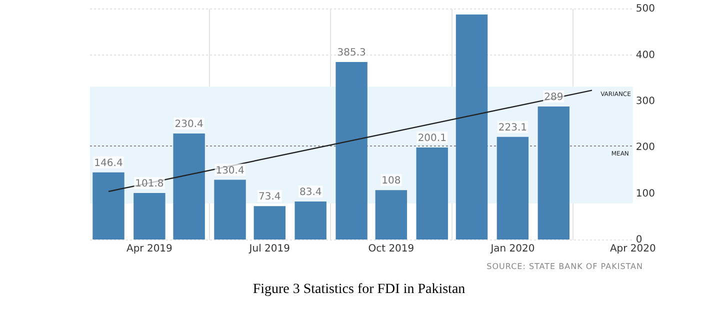 This screenshot has height=335, width=718. I want to click on y-tick-label: 200, so click(646, 148).